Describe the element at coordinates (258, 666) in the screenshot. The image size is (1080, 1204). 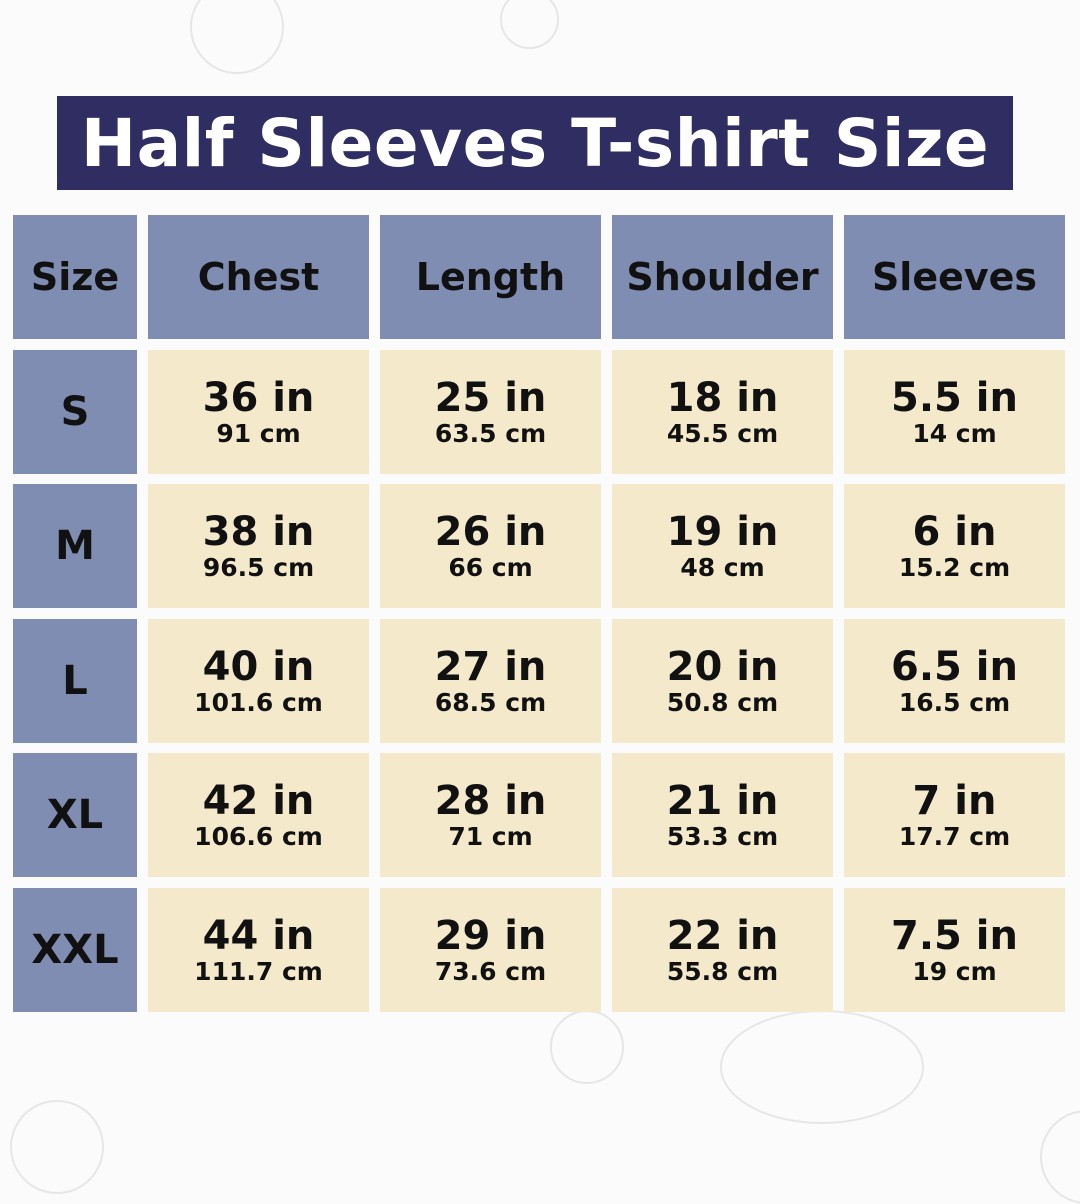
I see `inches-value: 40 in` at that location.